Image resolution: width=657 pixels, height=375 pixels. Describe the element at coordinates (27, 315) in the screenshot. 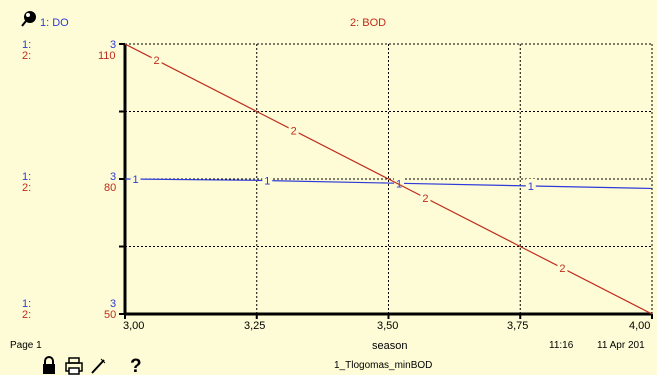

I see `axis-bottom-series2-idx: 2:` at that location.